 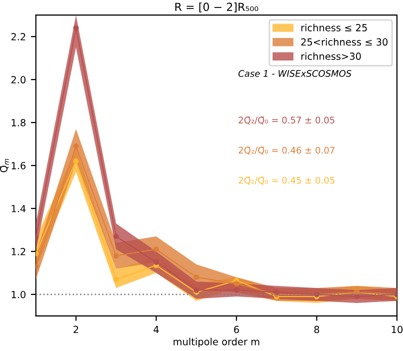 What do you see at coordinates (236, 330) in the screenshot?
I see `x-tick-label: 6` at bounding box center [236, 330].